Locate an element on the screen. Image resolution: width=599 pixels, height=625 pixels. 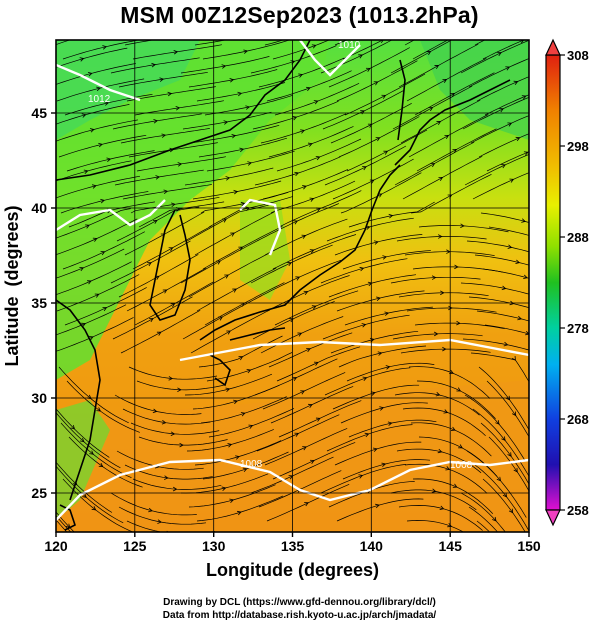
x-tick-marks is located at coordinates (292, 534).